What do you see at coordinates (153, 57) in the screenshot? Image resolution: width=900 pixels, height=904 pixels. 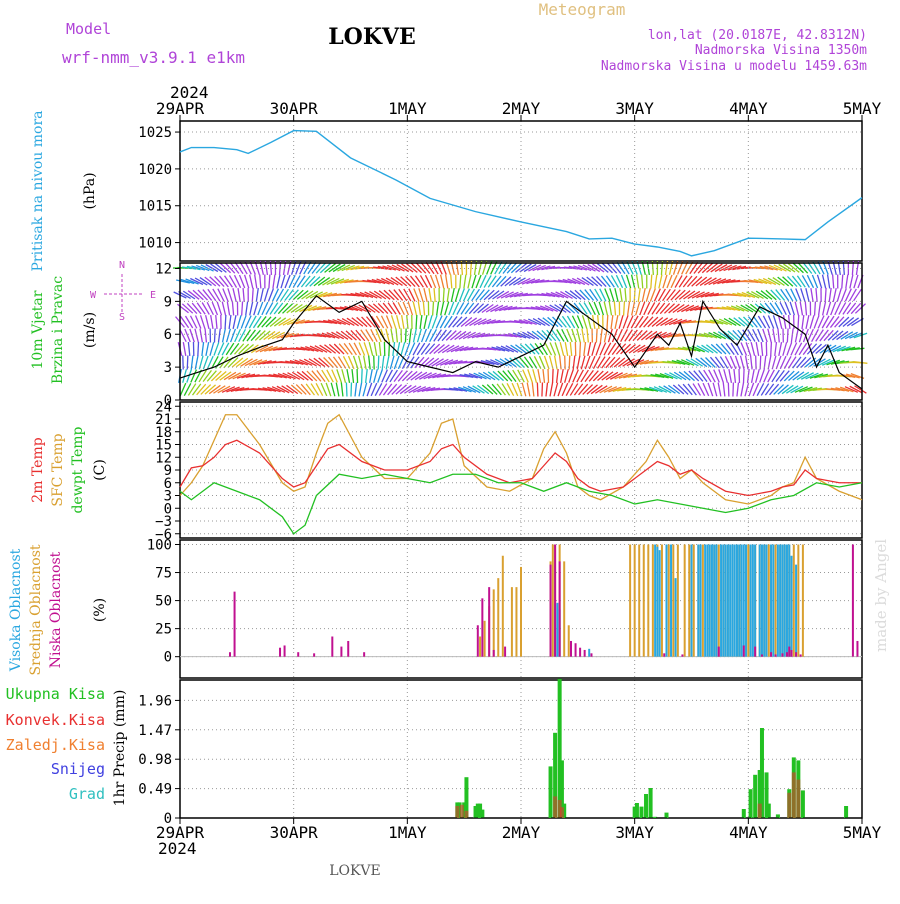 I see `model-name: wrf-nmm_v3.9.1 e1km` at bounding box center [153, 57].